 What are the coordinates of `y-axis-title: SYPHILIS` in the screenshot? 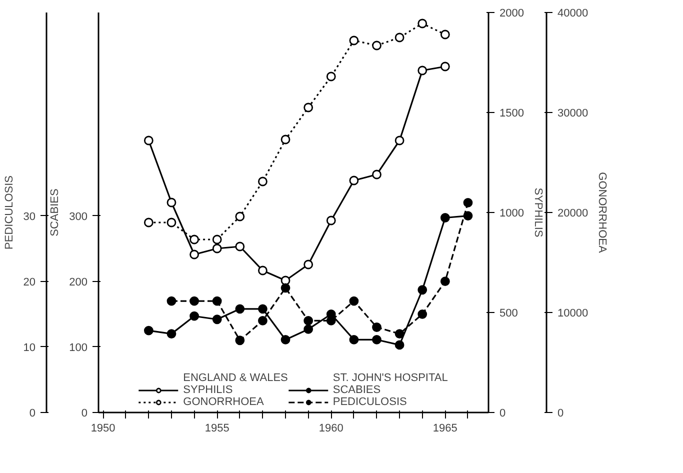 It's located at (538, 213).